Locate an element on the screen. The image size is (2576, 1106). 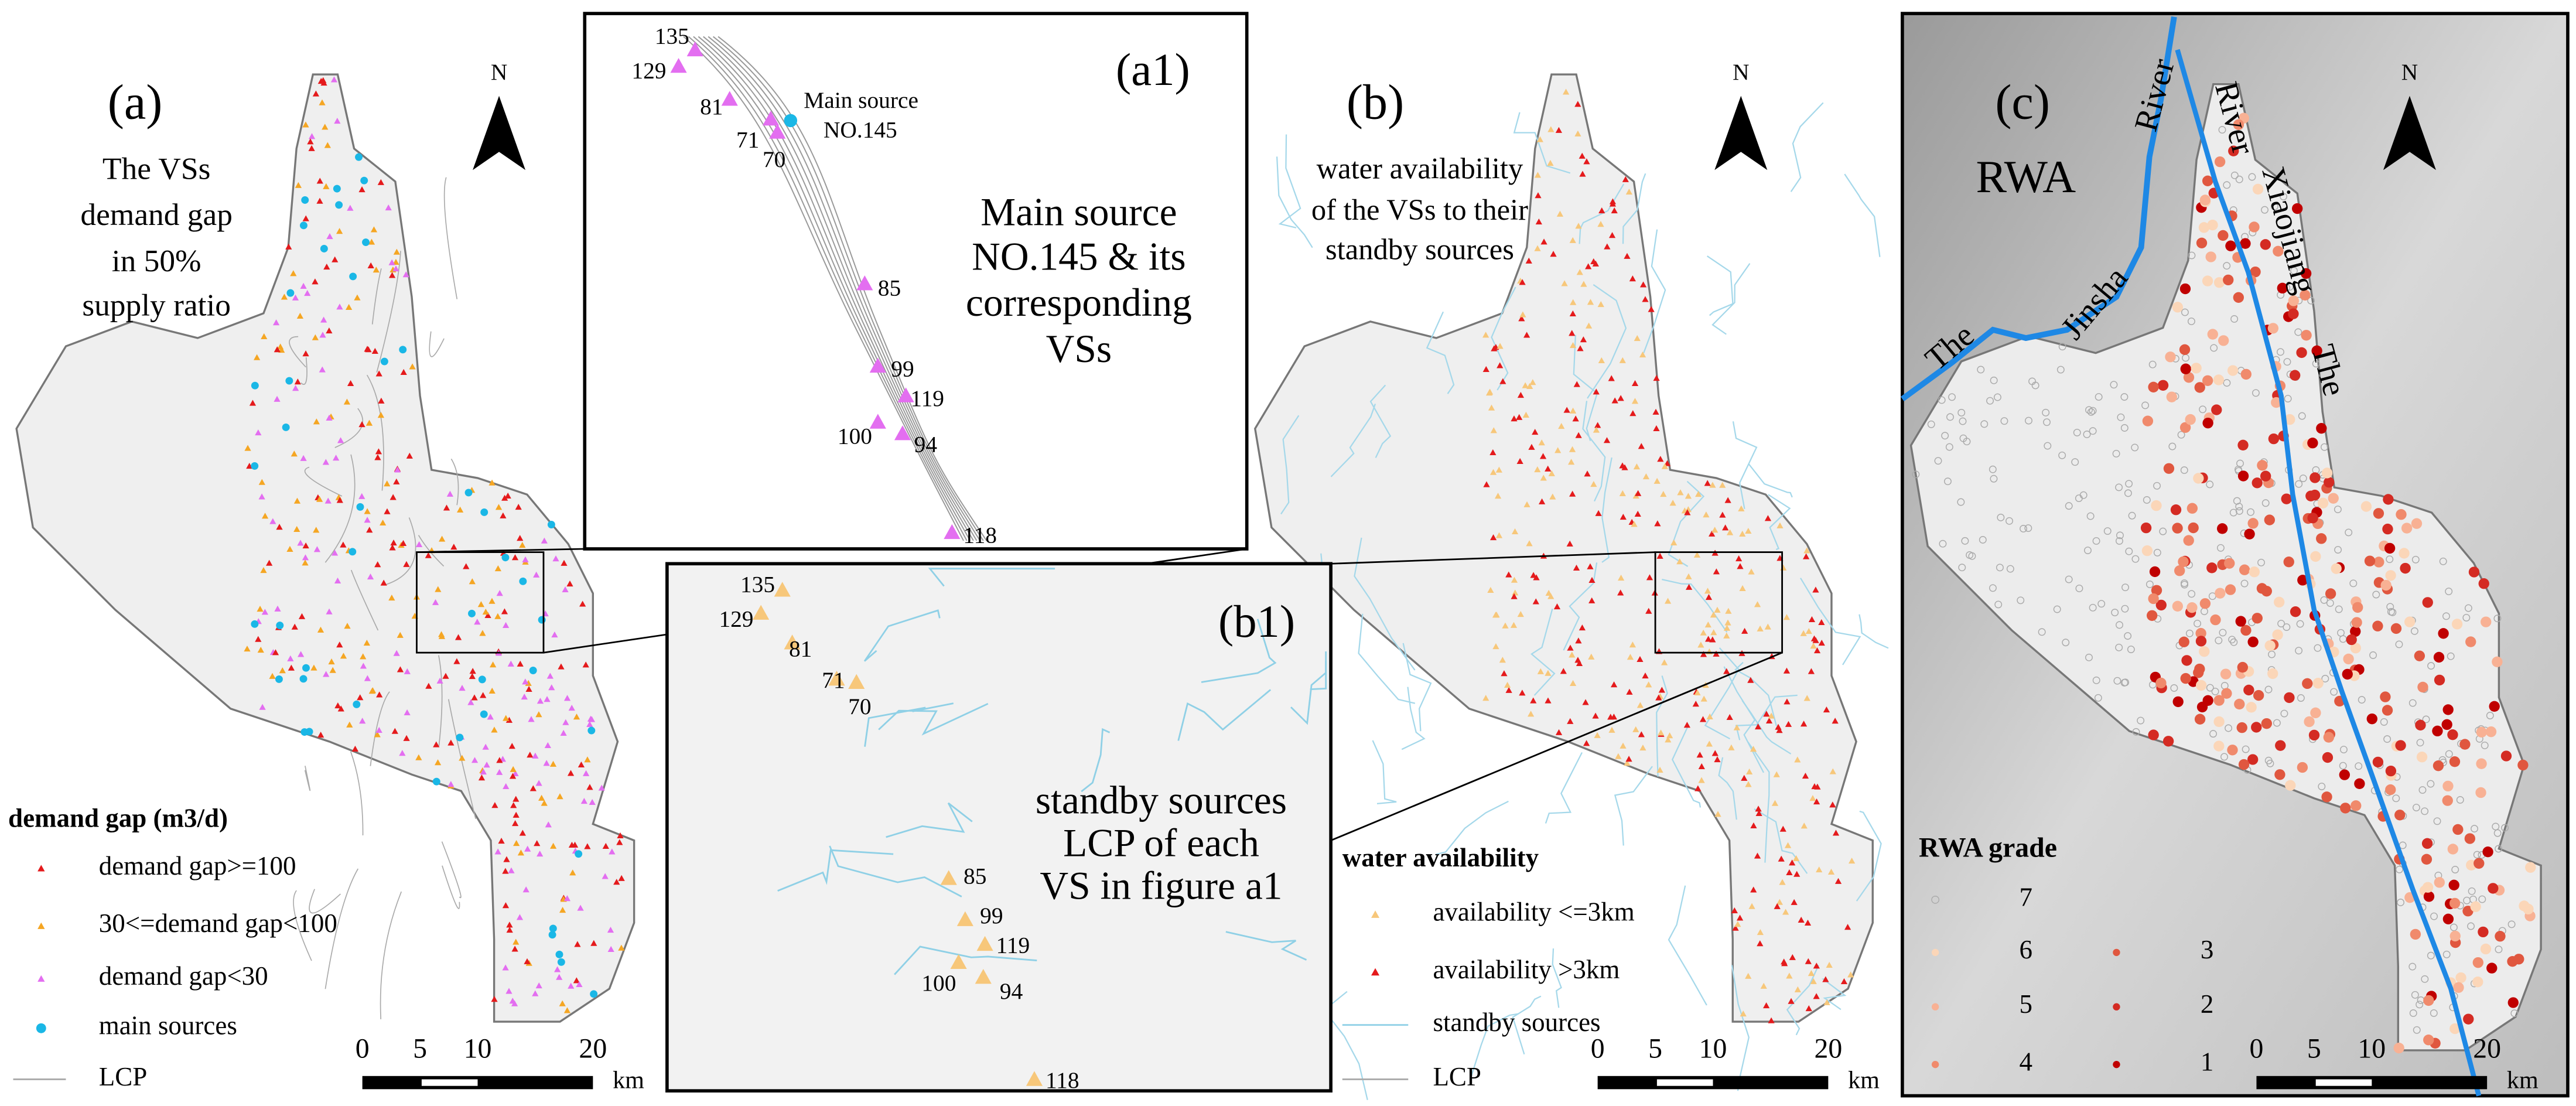
scale-bar is located at coordinates (2344, 1082).